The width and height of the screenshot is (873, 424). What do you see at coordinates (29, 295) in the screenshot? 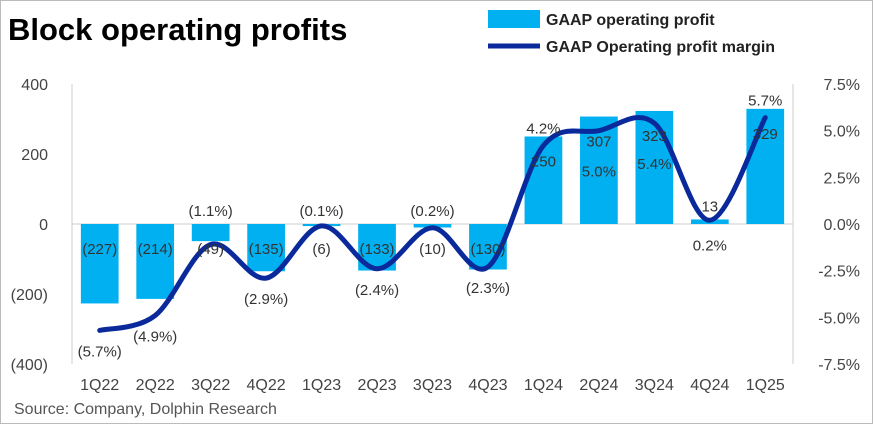
I see `left-tick-label: (200)` at bounding box center [29, 295].